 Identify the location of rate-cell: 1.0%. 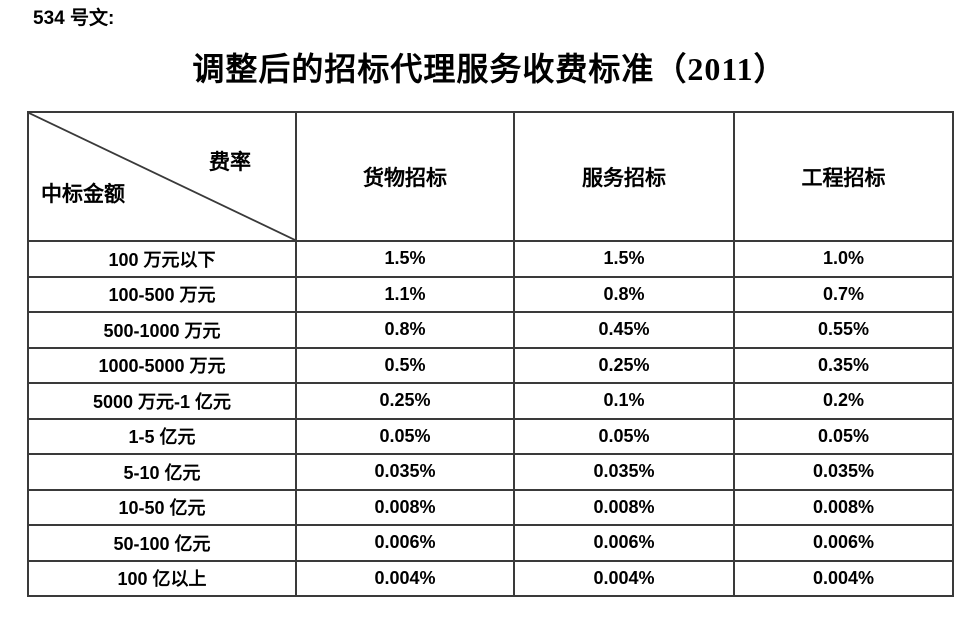
(843, 259).